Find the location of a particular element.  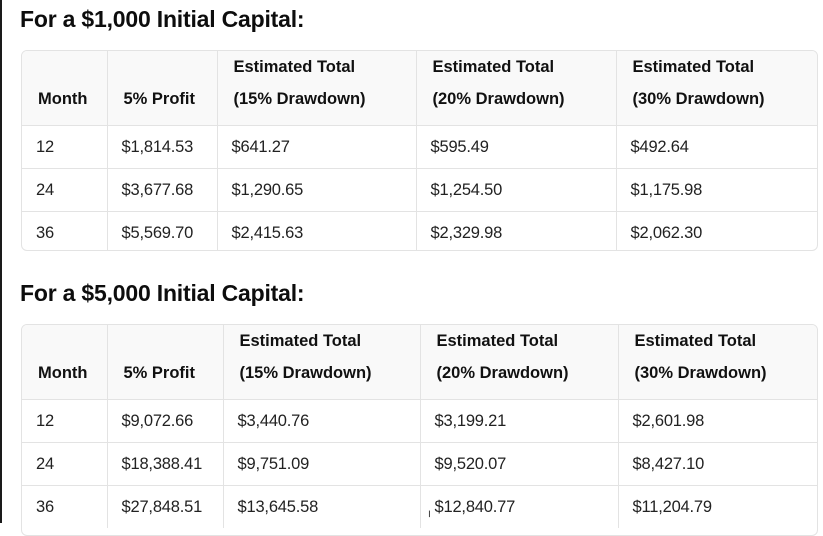

left-edge-rule is located at coordinates (1, 261).